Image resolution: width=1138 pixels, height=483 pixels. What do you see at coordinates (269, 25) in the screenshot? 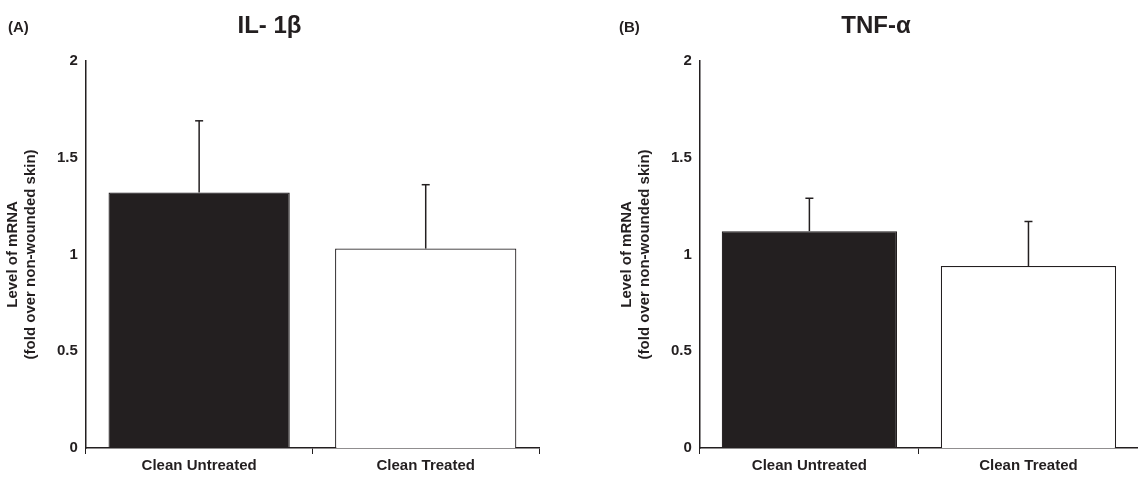
I see `chart-title: IL- 1β` at bounding box center [269, 25].